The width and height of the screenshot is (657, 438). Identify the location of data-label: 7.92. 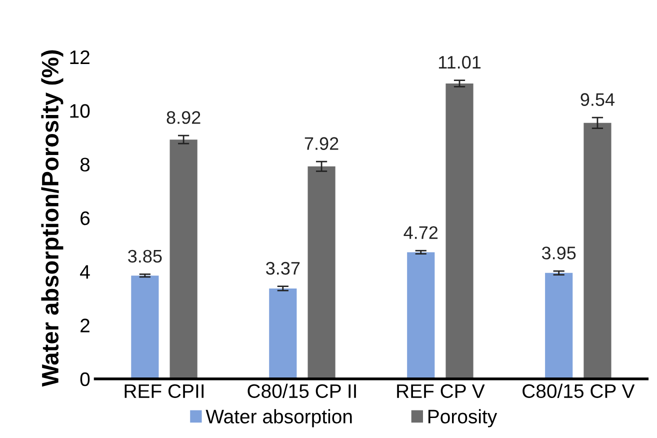
(321, 143).